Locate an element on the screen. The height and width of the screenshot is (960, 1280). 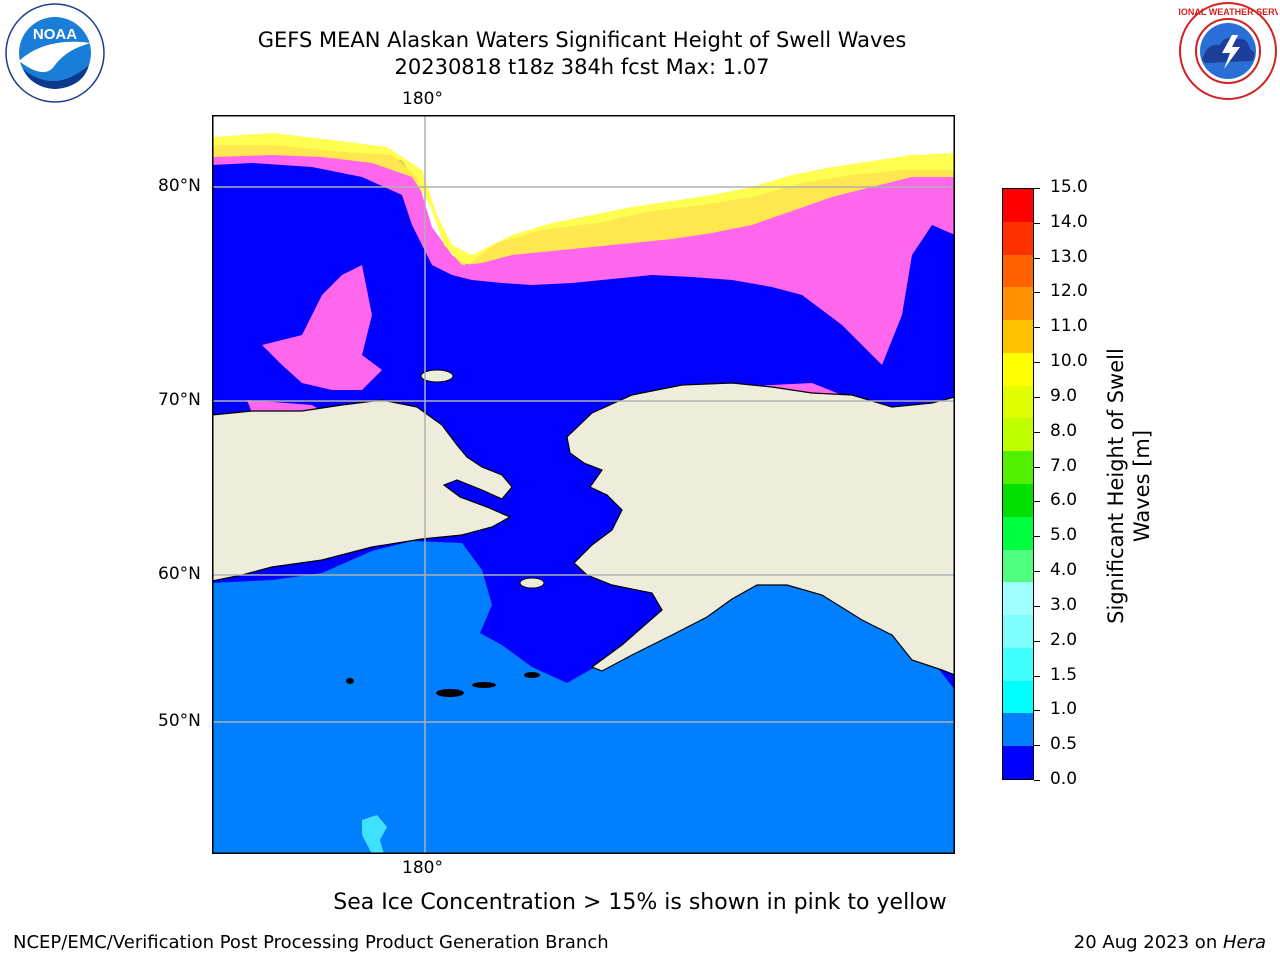
lon-label-top: 180° is located at coordinates (422, 99).